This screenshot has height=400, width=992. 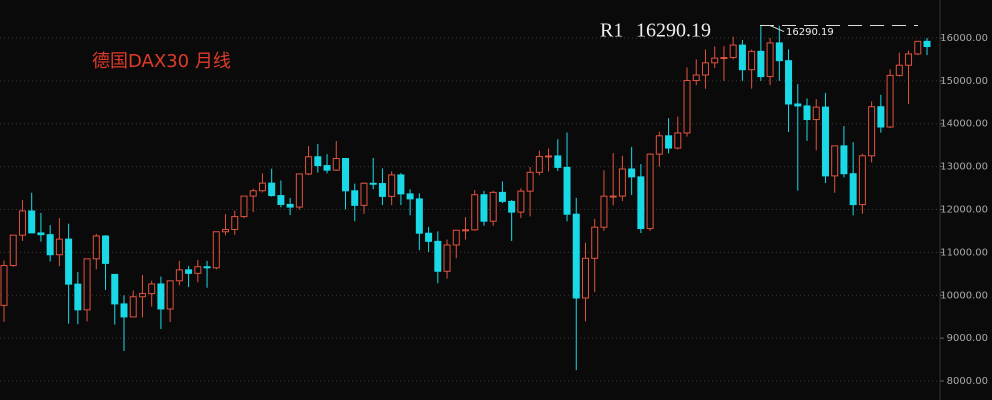 I want to click on y-tick-label: 14000.00, so click(x=964, y=124).